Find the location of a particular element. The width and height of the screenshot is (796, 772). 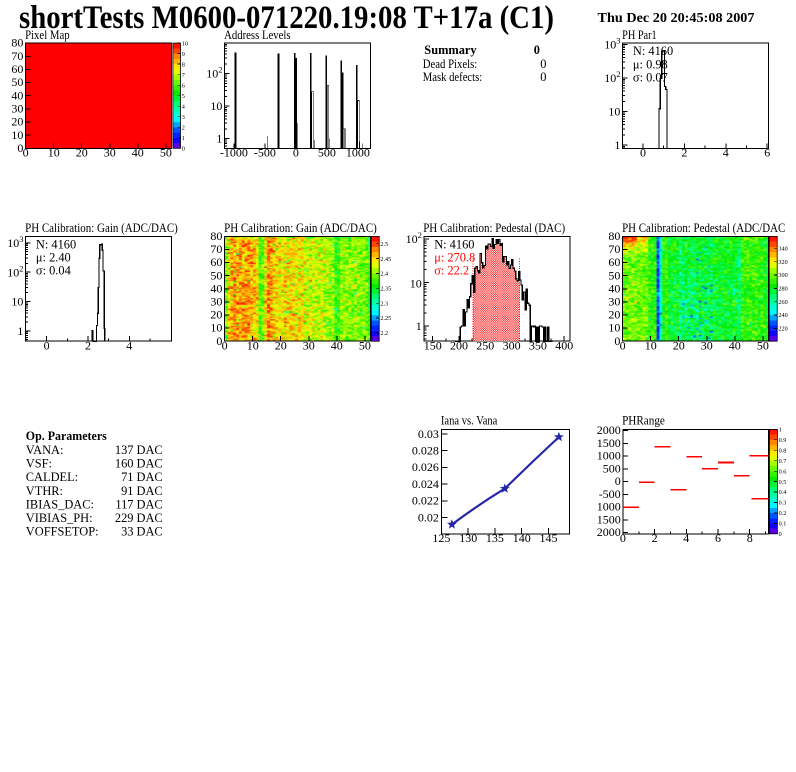

svg-text: 150 is located at coordinates (433, 345).